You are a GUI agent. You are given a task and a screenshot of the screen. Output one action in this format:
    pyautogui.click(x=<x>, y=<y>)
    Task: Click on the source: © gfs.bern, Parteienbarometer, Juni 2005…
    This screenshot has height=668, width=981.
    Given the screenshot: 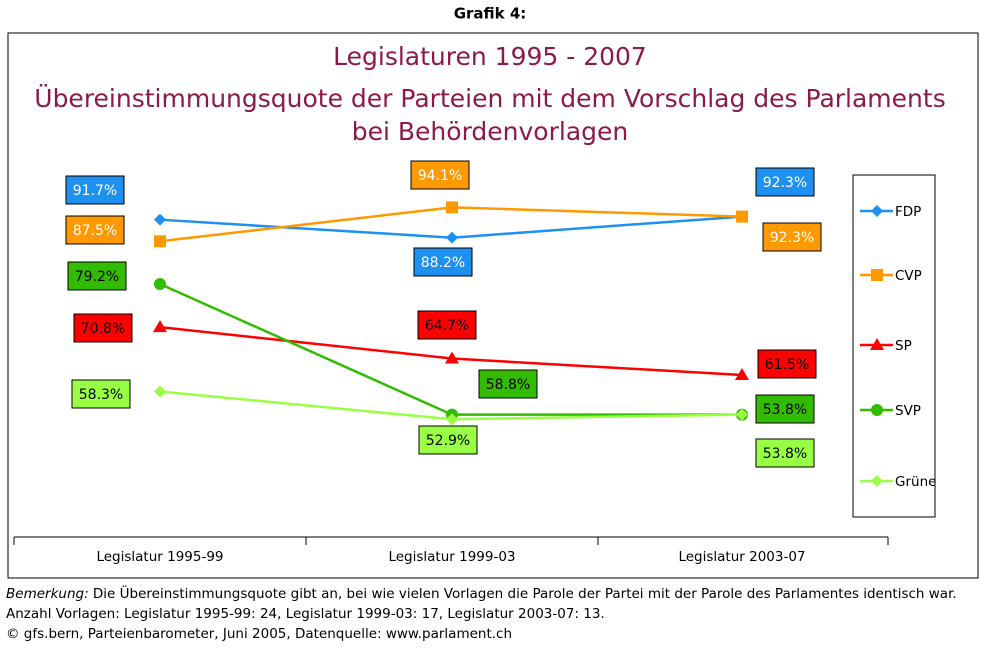 What is the action you would take?
    pyautogui.click(x=259, y=634)
    